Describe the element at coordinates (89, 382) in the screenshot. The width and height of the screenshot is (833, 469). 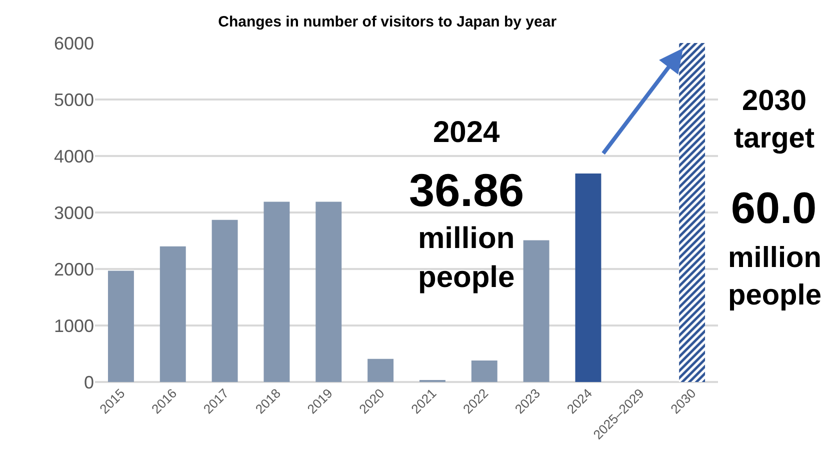
I see `y-tick-label: 0` at that location.